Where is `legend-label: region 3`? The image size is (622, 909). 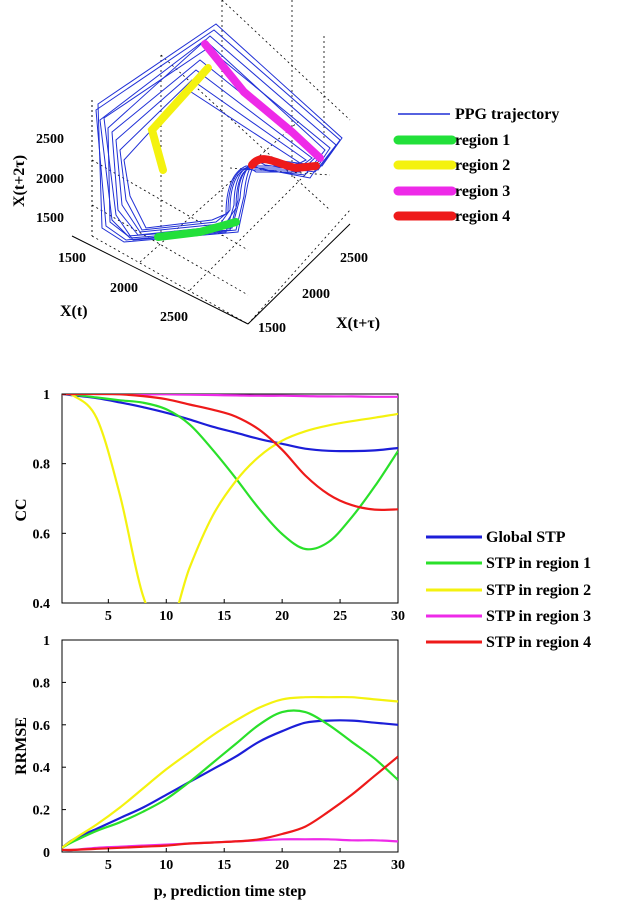
legend-label: region 3 is located at coordinates (482, 191).